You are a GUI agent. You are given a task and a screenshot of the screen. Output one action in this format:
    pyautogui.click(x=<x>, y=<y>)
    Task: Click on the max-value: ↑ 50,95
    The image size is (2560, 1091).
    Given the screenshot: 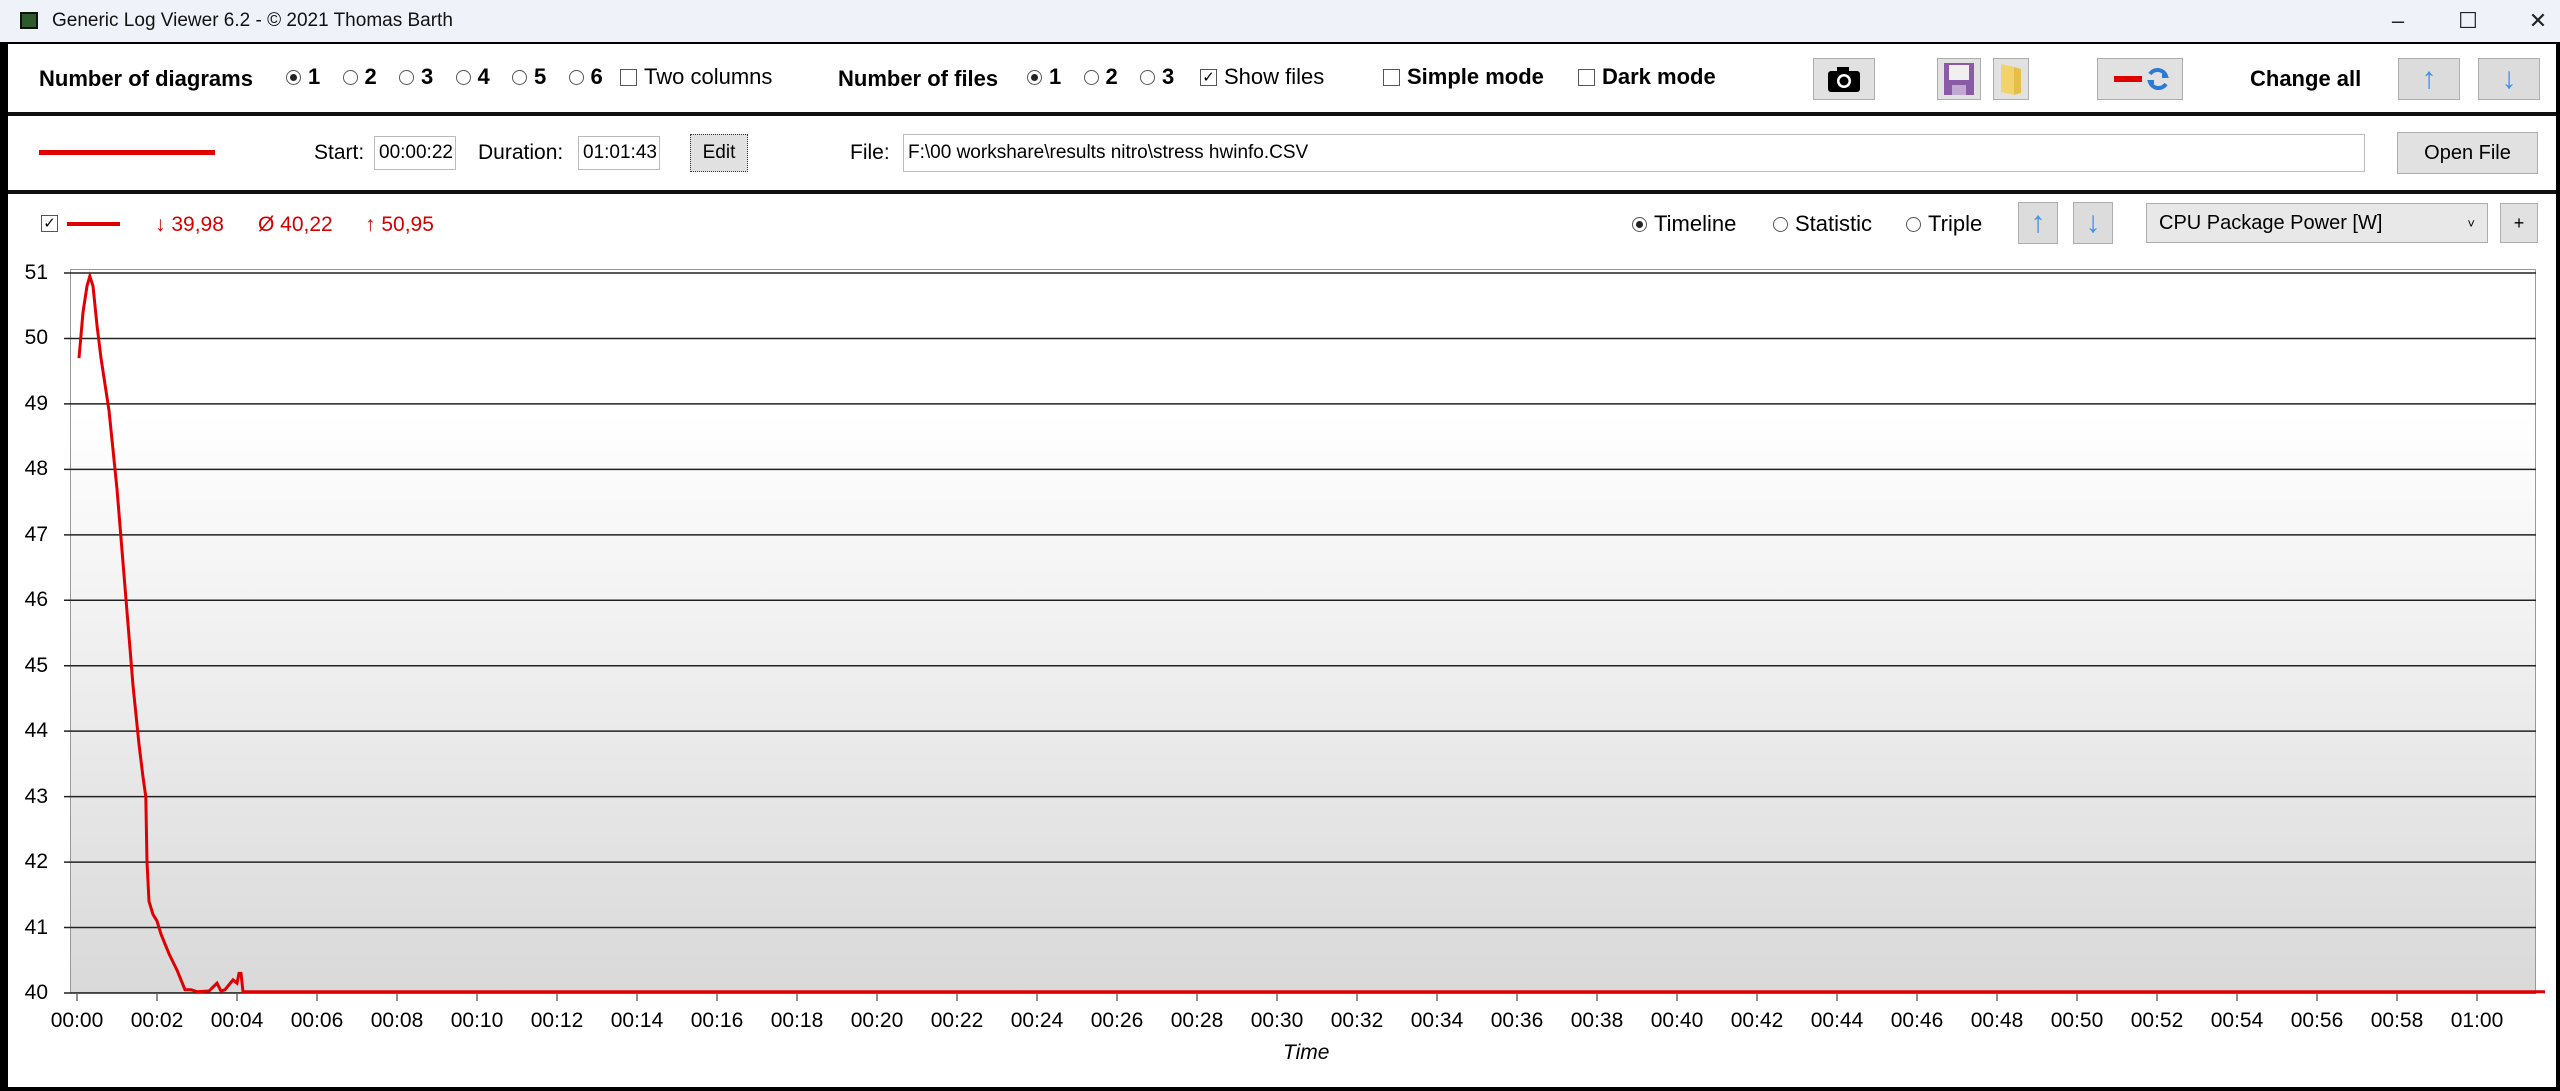 What is the action you would take?
    pyautogui.click(x=399, y=224)
    